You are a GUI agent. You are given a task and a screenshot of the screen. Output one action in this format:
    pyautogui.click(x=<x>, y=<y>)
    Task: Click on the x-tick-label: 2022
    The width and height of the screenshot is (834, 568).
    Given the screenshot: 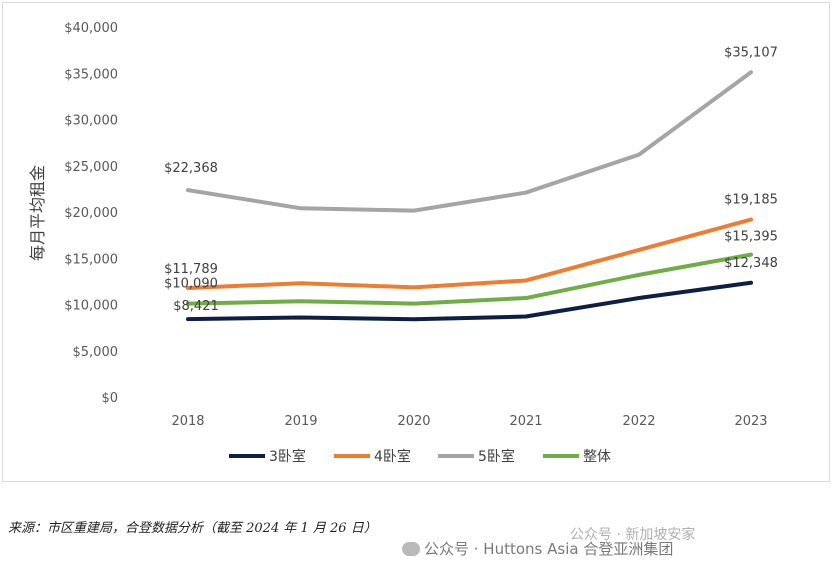 What is the action you would take?
    pyautogui.click(x=638, y=421)
    